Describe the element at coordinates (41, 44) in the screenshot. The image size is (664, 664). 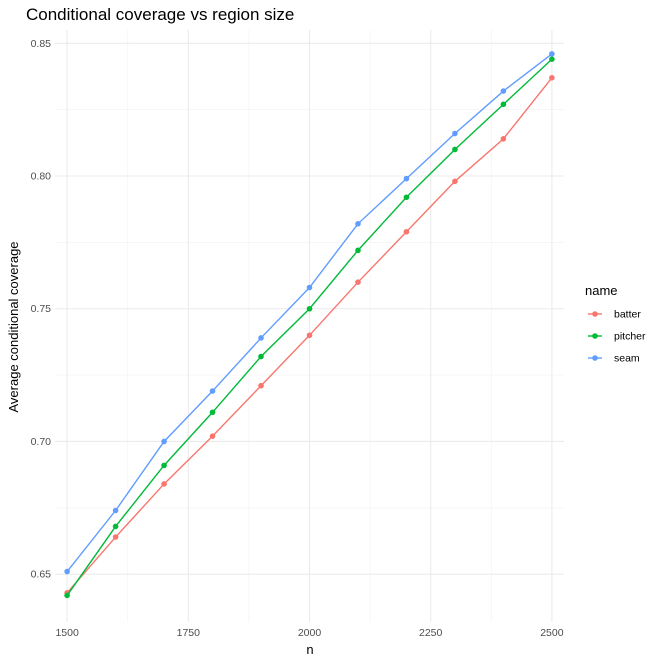
I see `y-tick-label: 0.85` at that location.